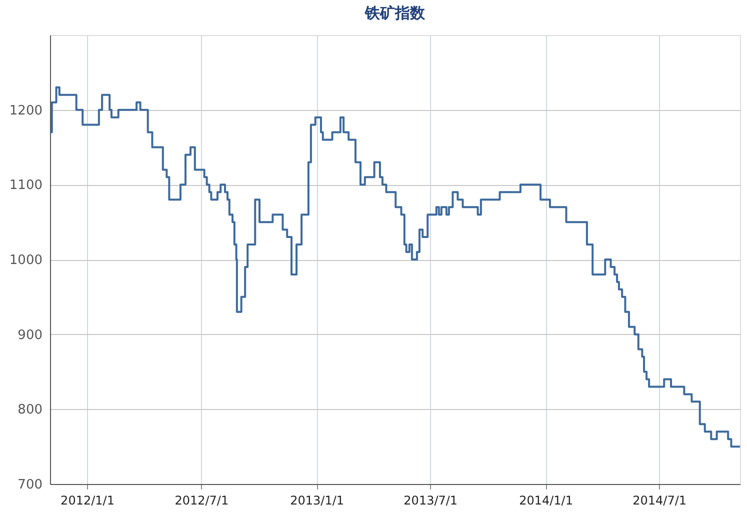  I want to click on y-tick-label: 1200, so click(25, 110).